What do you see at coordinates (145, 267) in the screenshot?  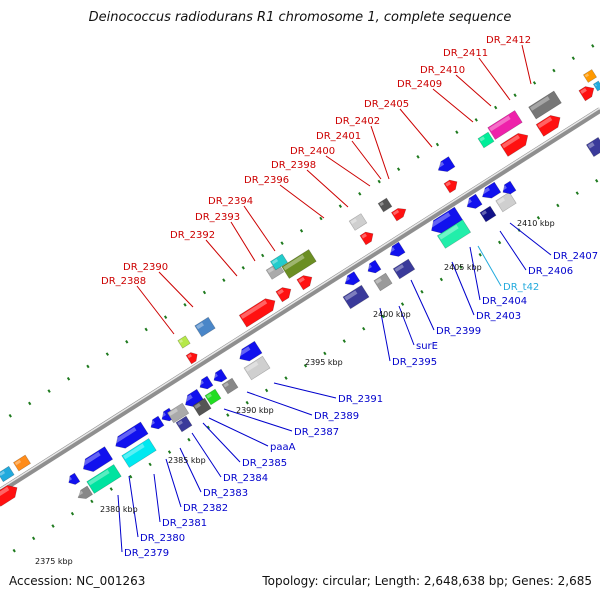 I see `forward-gene-label: DR_2390` at bounding box center [145, 267].